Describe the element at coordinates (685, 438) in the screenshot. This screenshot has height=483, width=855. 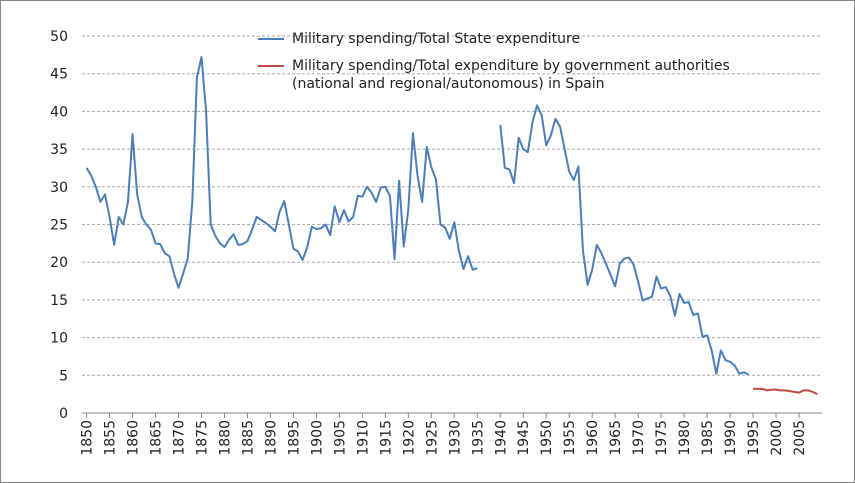
I see `x-tick-label: 1980` at that location.